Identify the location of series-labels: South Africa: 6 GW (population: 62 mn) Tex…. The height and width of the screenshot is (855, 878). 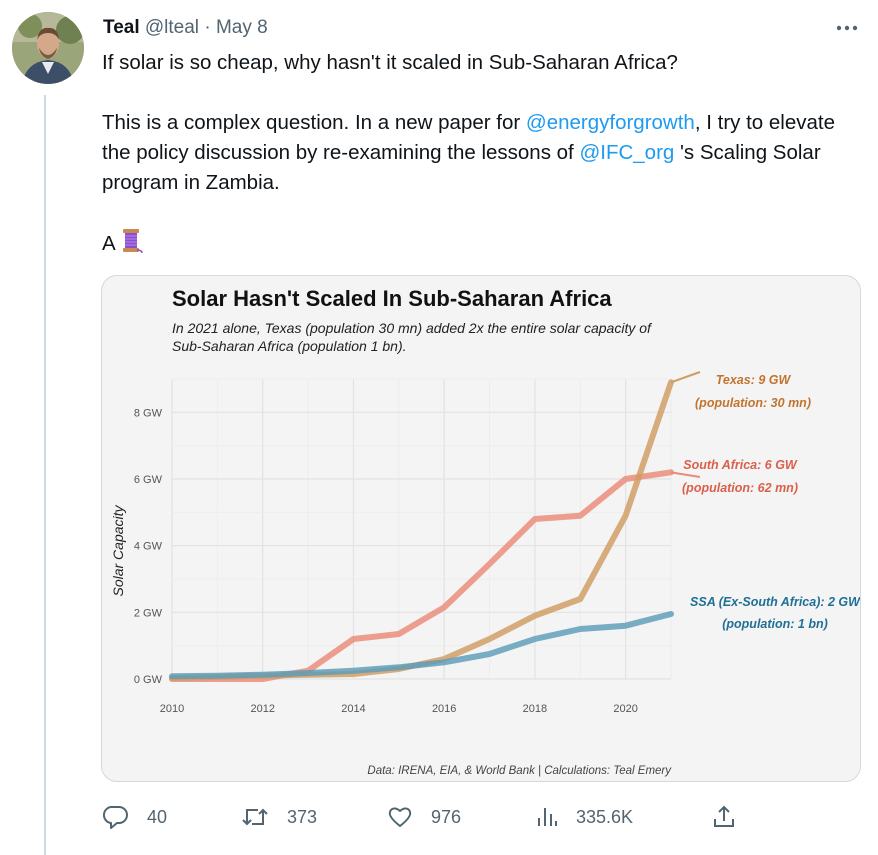
(765, 501).